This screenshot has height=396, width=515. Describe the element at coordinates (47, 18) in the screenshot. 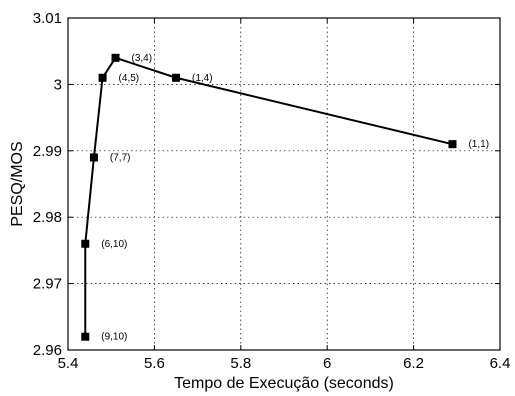

I see `y-tick-label: 3.01` at that location.